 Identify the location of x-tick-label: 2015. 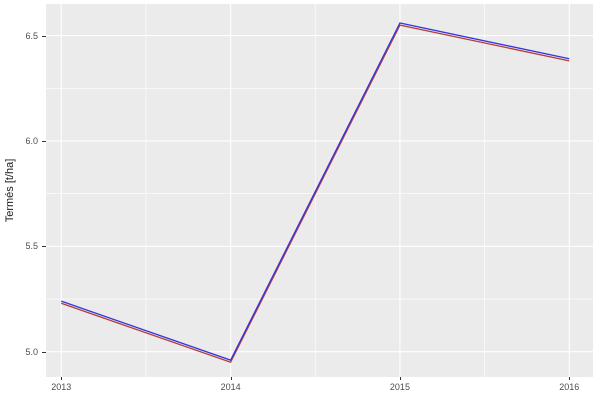
(399, 387).